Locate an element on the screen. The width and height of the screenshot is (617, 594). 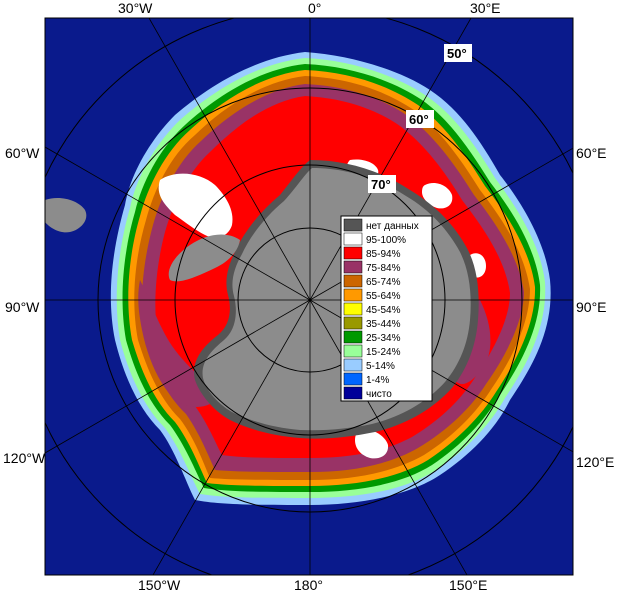
lon-label-120e: 120°E is located at coordinates (595, 462).